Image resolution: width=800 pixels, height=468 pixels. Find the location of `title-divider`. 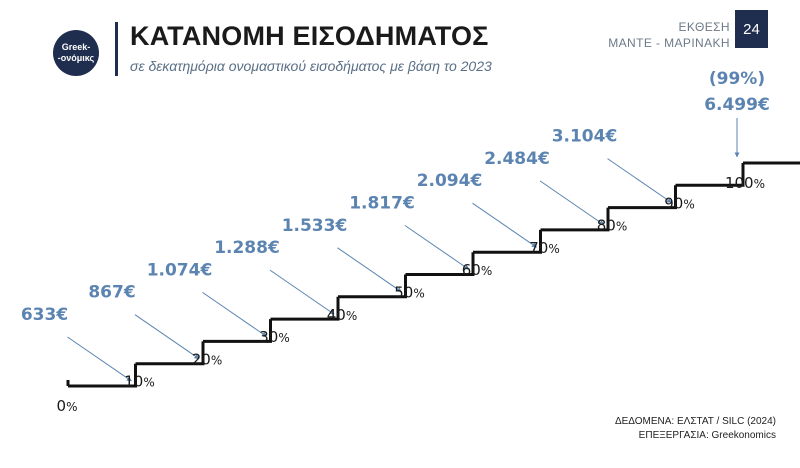

title-divider is located at coordinates (116, 49).